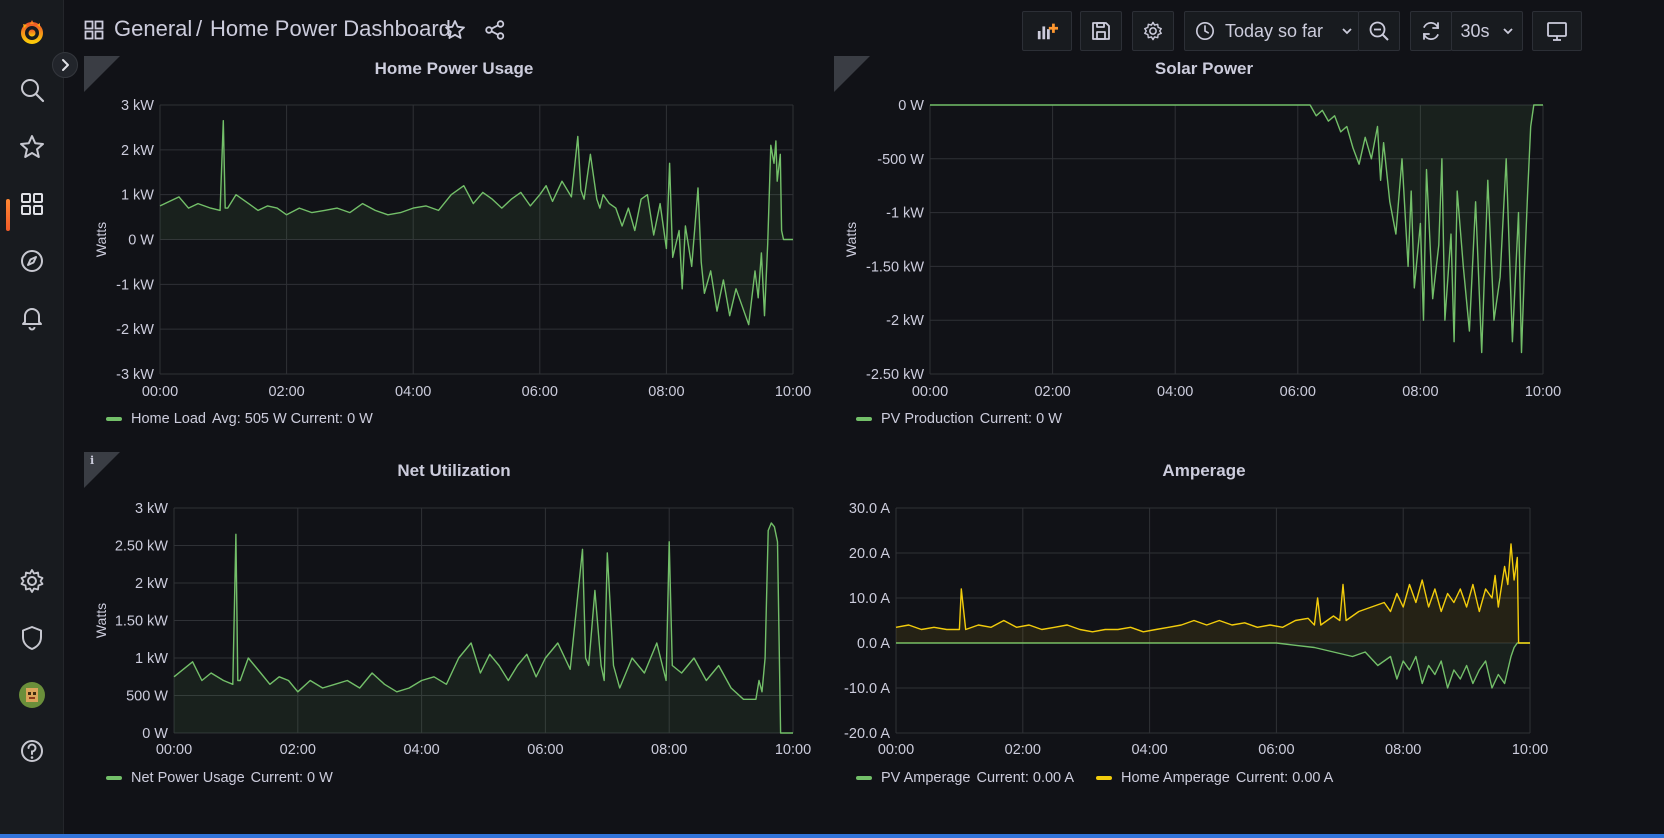 The height and width of the screenshot is (838, 1664). I want to click on breadcrumb-folder: General, so click(153, 28).